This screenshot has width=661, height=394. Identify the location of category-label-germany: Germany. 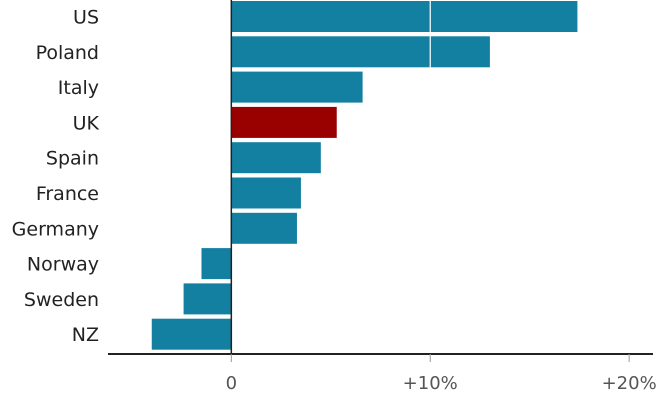
(55, 229).